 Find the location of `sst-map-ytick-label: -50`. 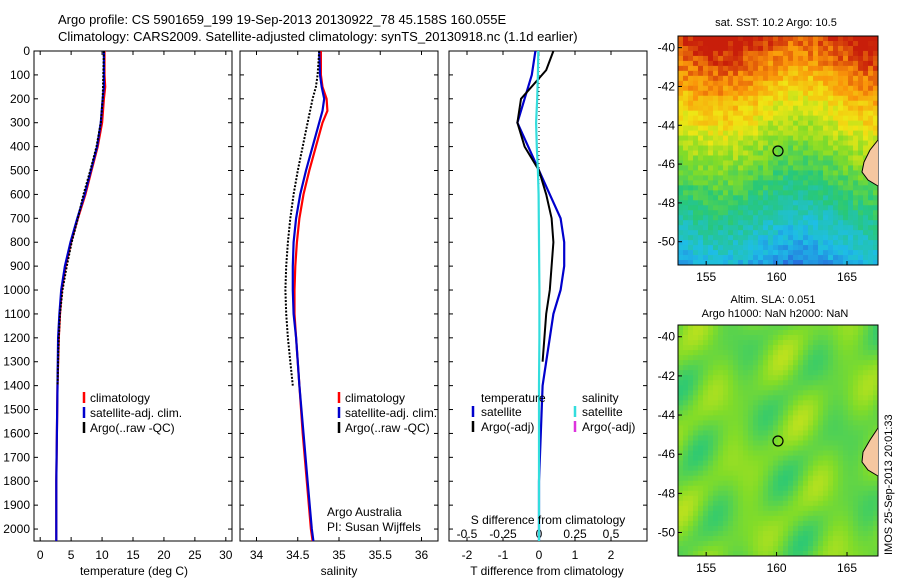

sst-map-ytick-label: -50 is located at coordinates (667, 242).